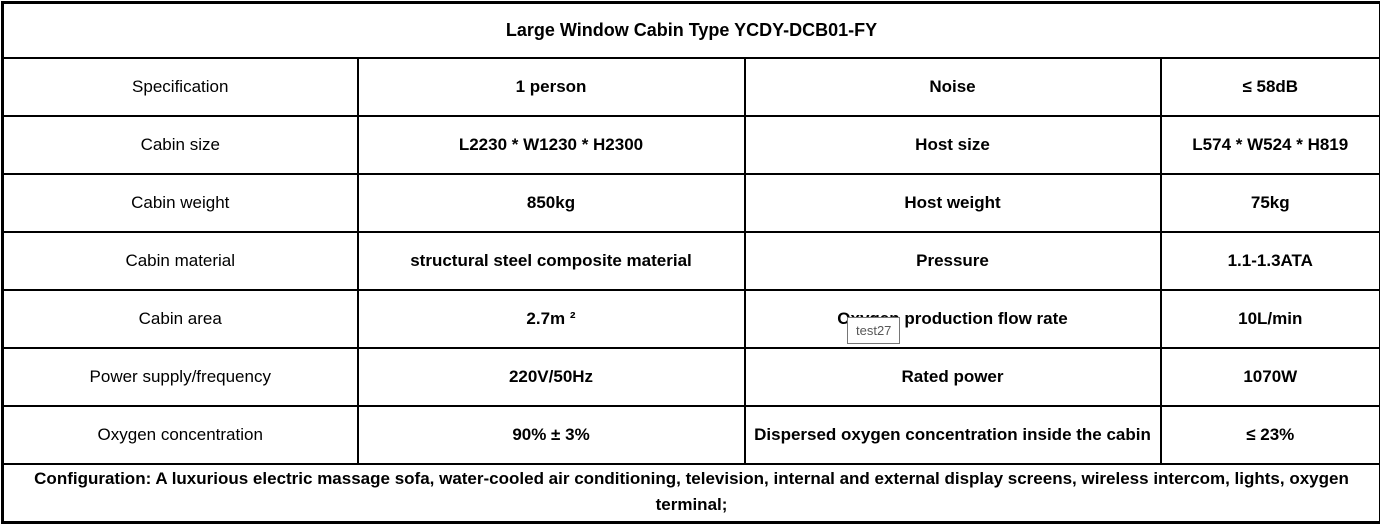  Describe the element at coordinates (1269, 261) in the screenshot. I see `pressure-value-cell: 1.1-1.3ATA` at that location.